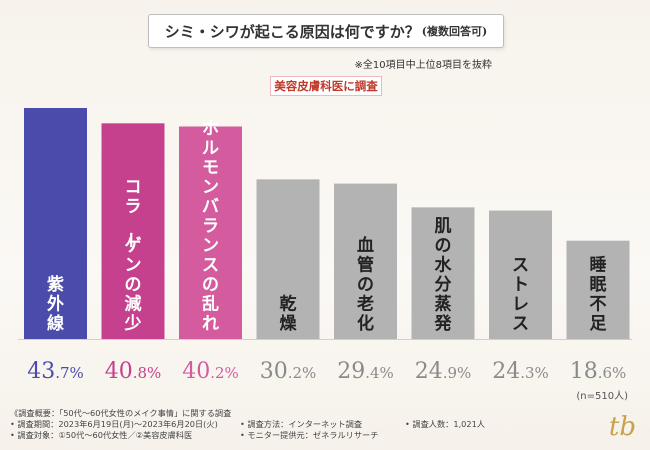 The height and width of the screenshot is (450, 650). What do you see at coordinates (55, 371) in the screenshot?
I see `value-label-1: 43.7%` at bounding box center [55, 371].